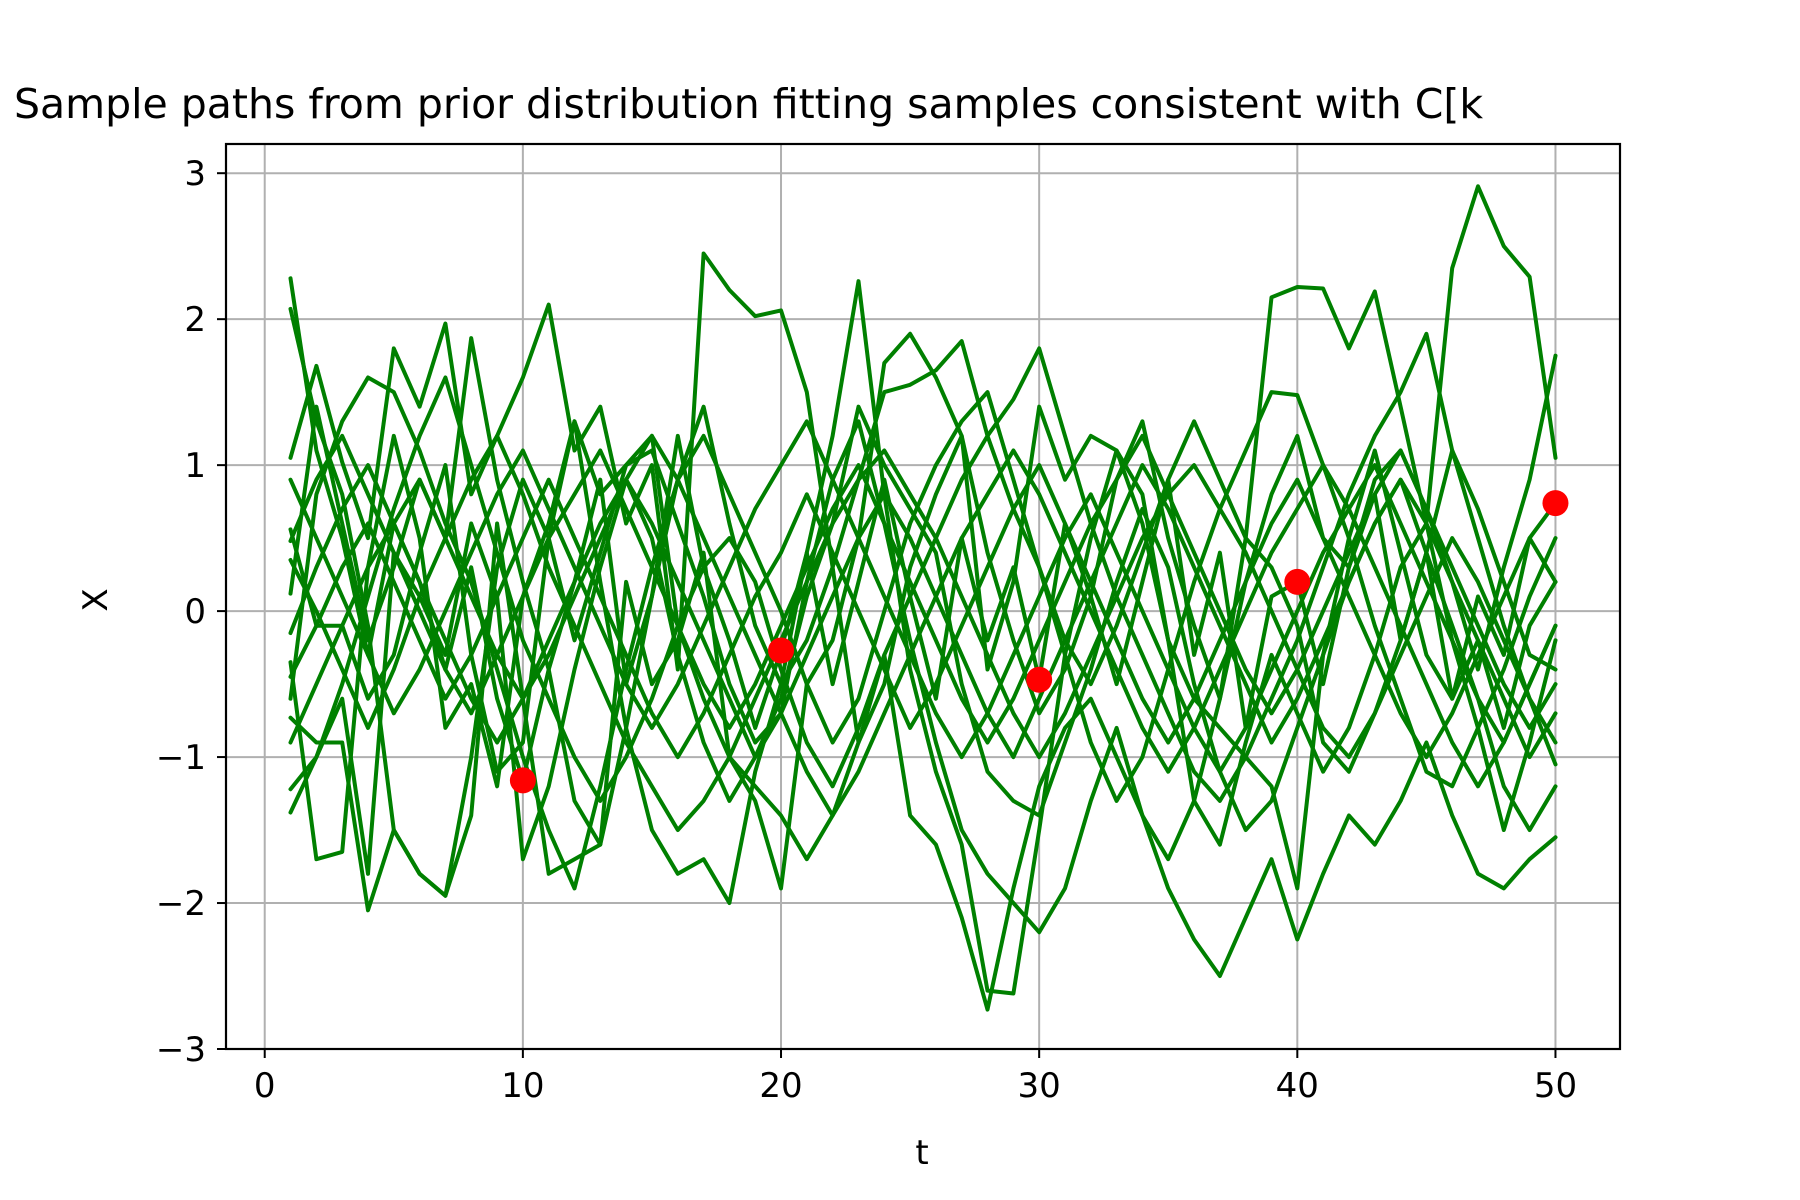  What do you see at coordinates (265, 1086) in the screenshot?
I see `x-tick-label: 0` at bounding box center [265, 1086].